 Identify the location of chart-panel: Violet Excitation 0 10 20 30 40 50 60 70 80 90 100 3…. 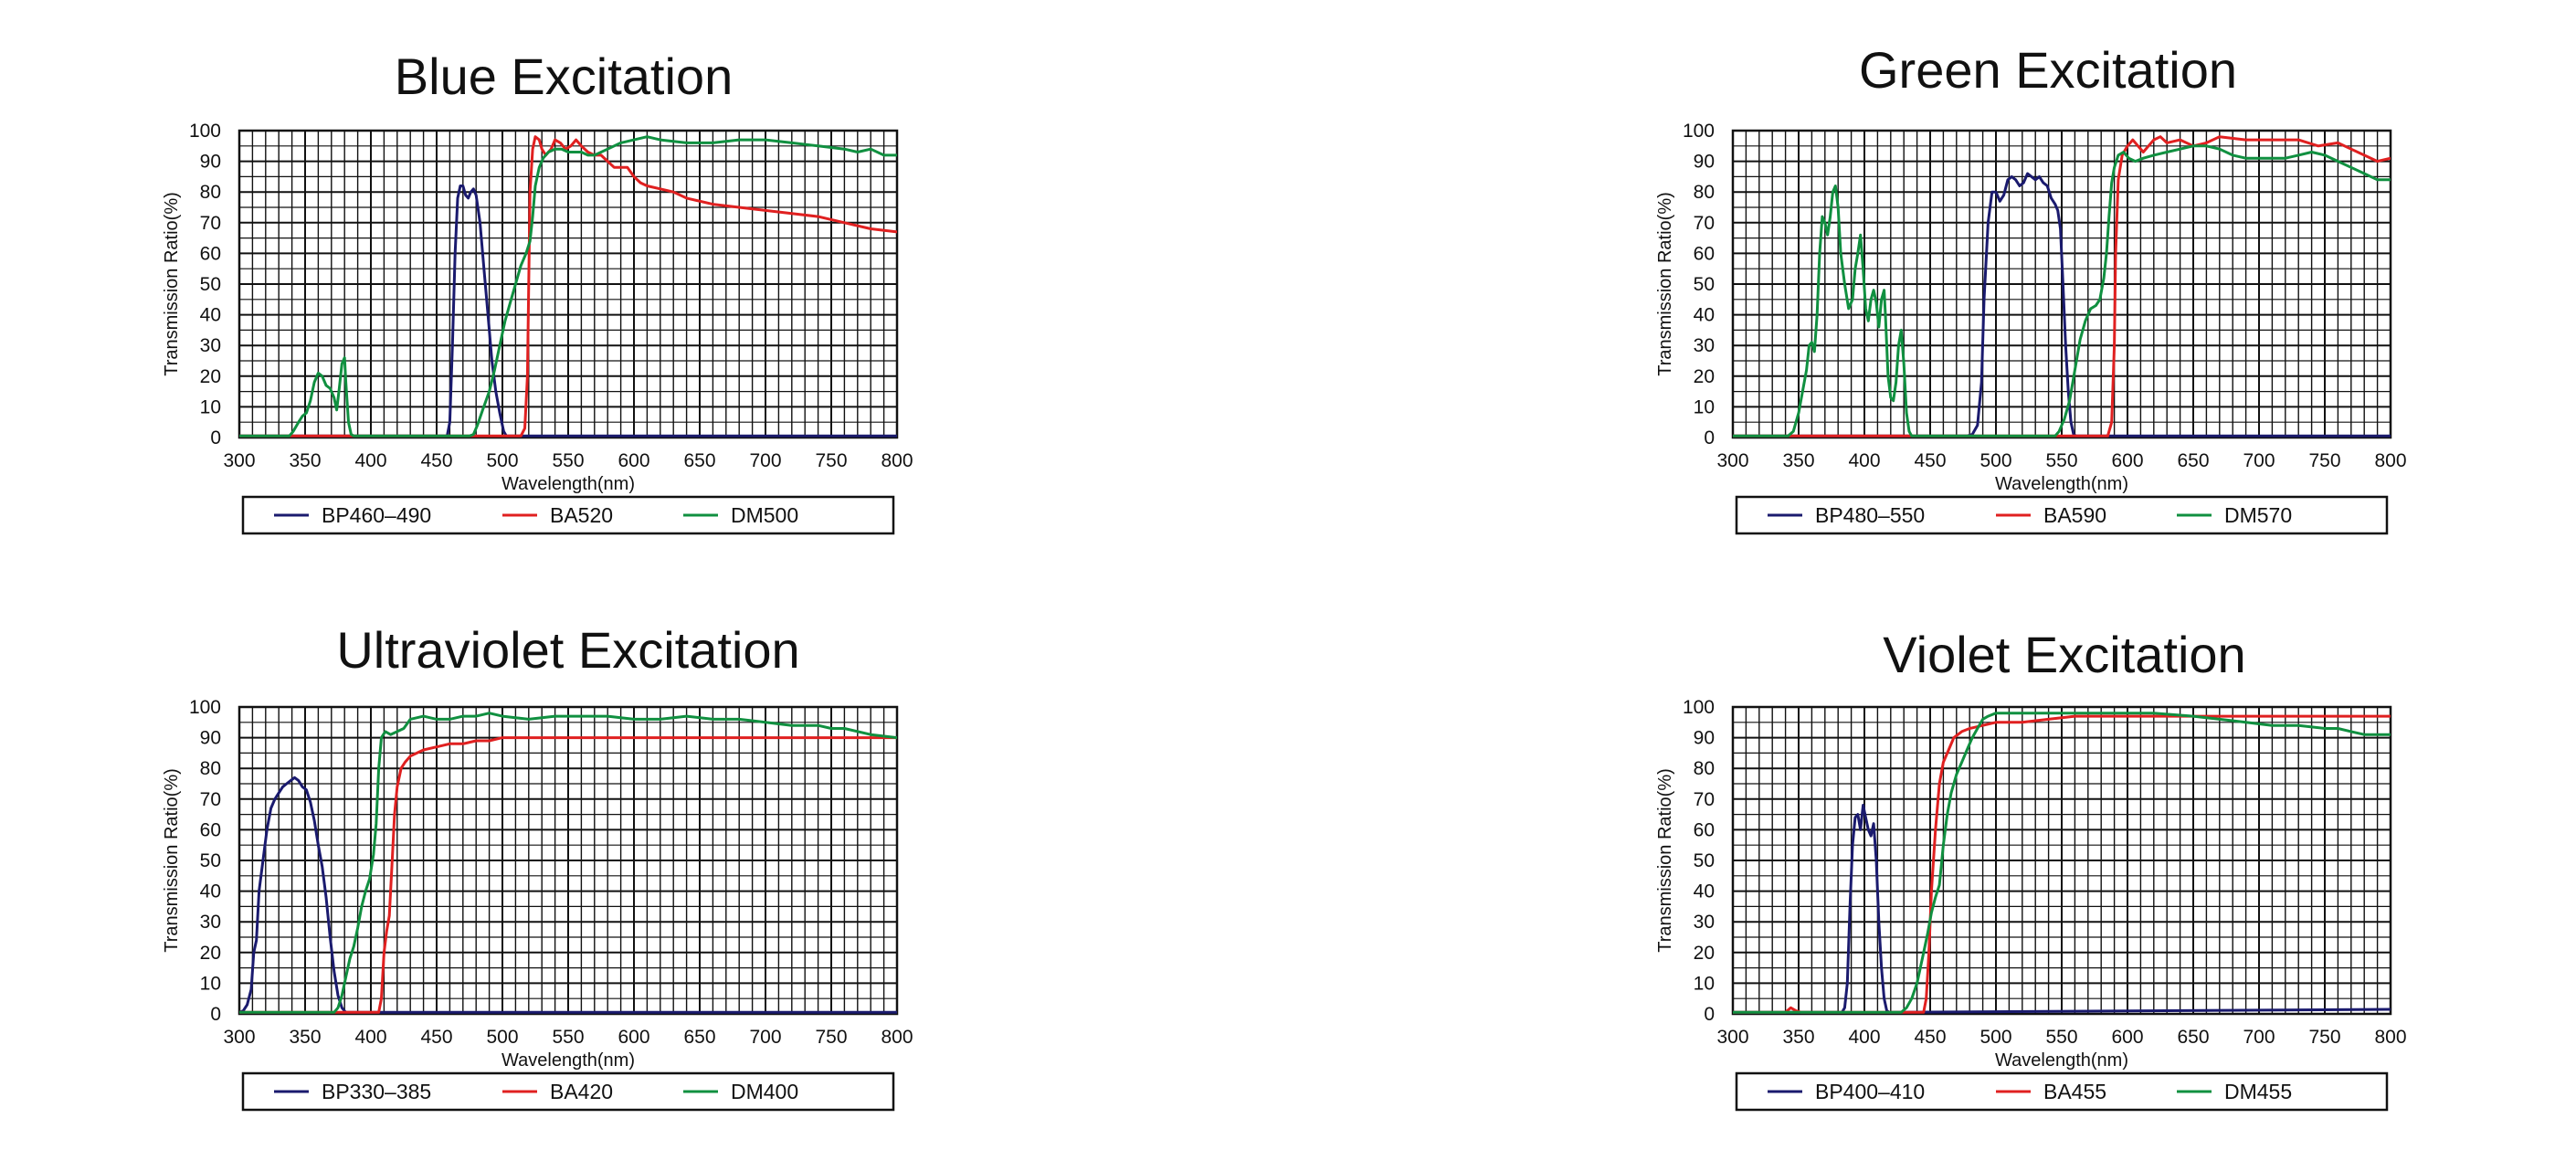
(2031, 869).